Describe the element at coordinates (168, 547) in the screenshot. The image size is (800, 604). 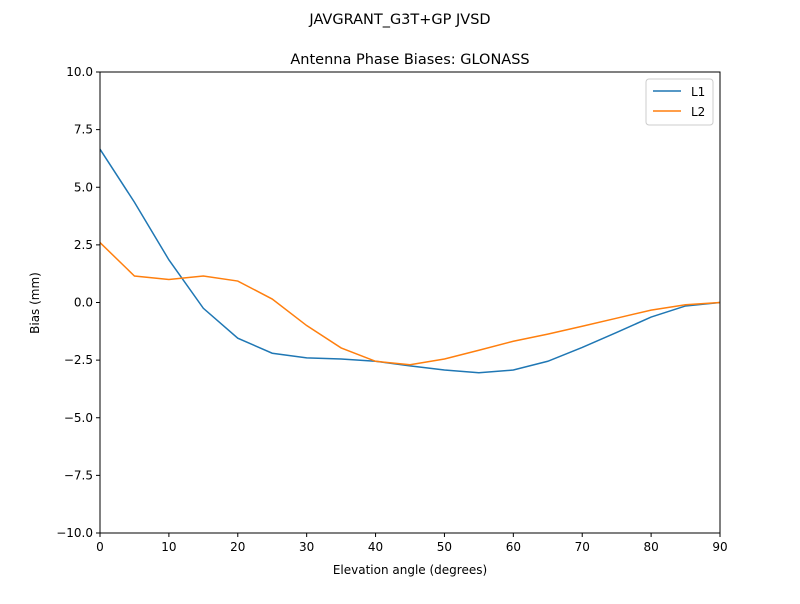
I see `x-tick-label: 10` at that location.